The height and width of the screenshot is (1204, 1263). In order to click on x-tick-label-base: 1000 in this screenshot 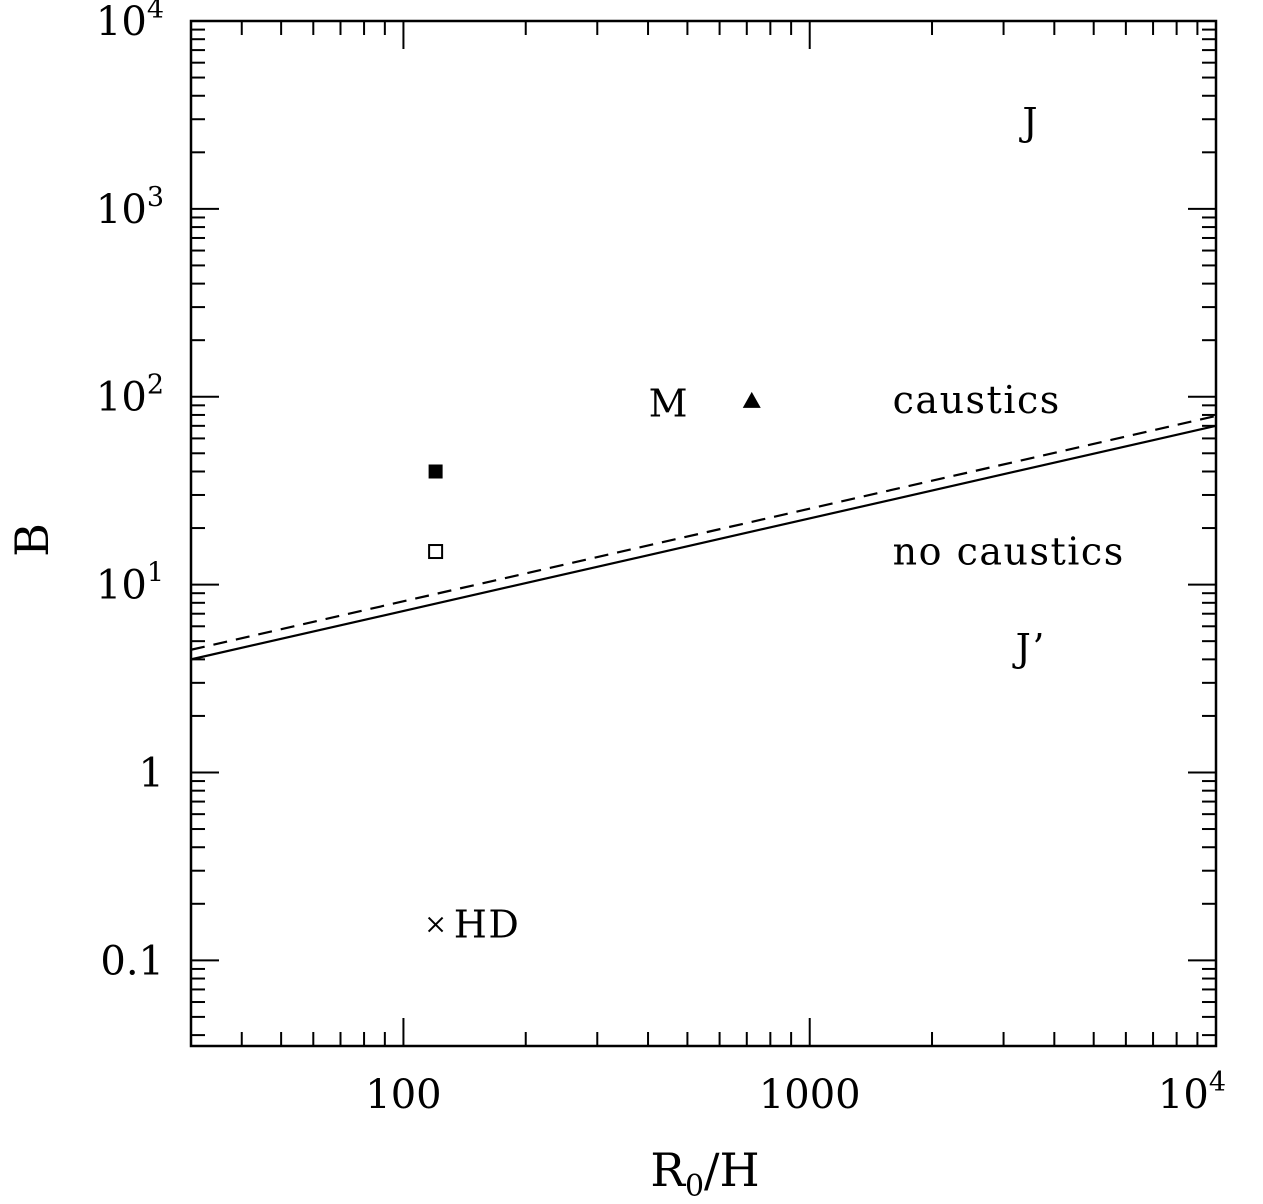, I will do `click(810, 1095)`.